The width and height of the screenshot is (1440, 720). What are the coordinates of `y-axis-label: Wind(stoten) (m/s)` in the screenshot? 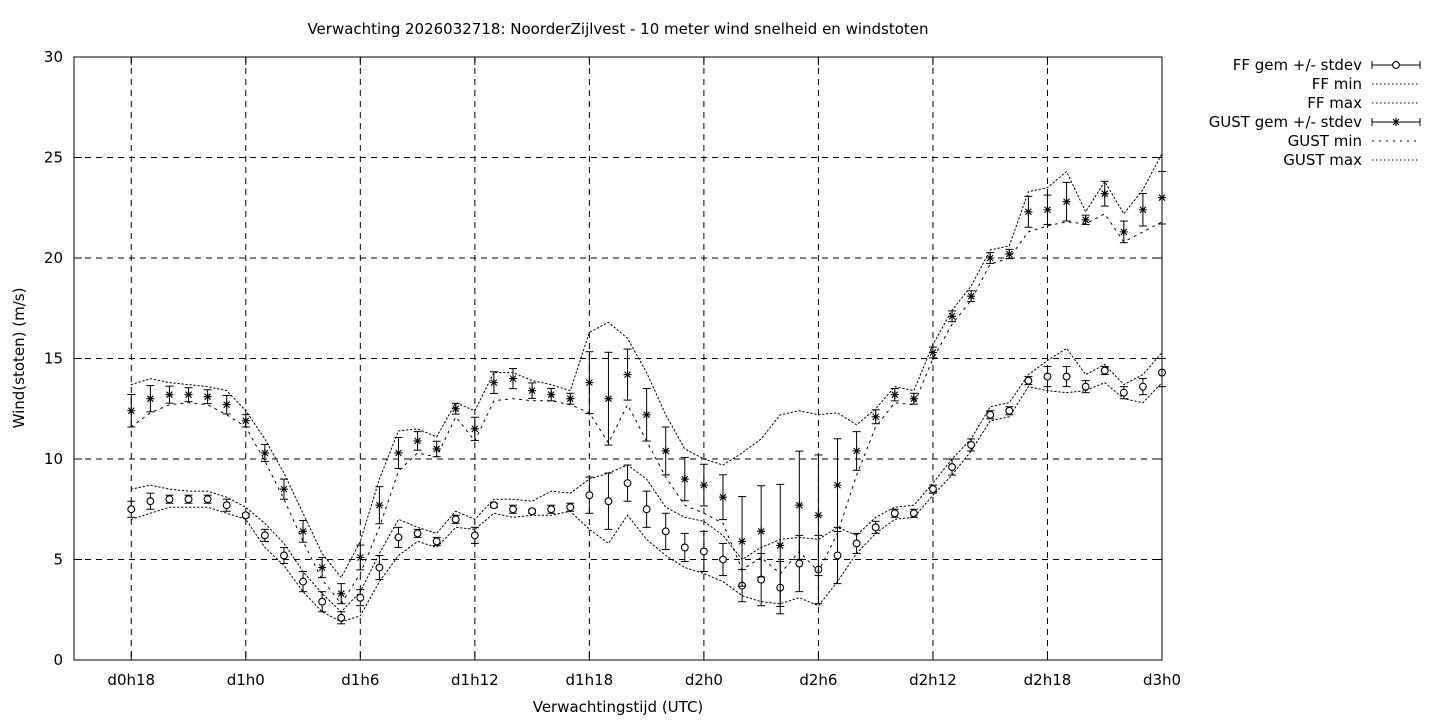 It's located at (19, 358).